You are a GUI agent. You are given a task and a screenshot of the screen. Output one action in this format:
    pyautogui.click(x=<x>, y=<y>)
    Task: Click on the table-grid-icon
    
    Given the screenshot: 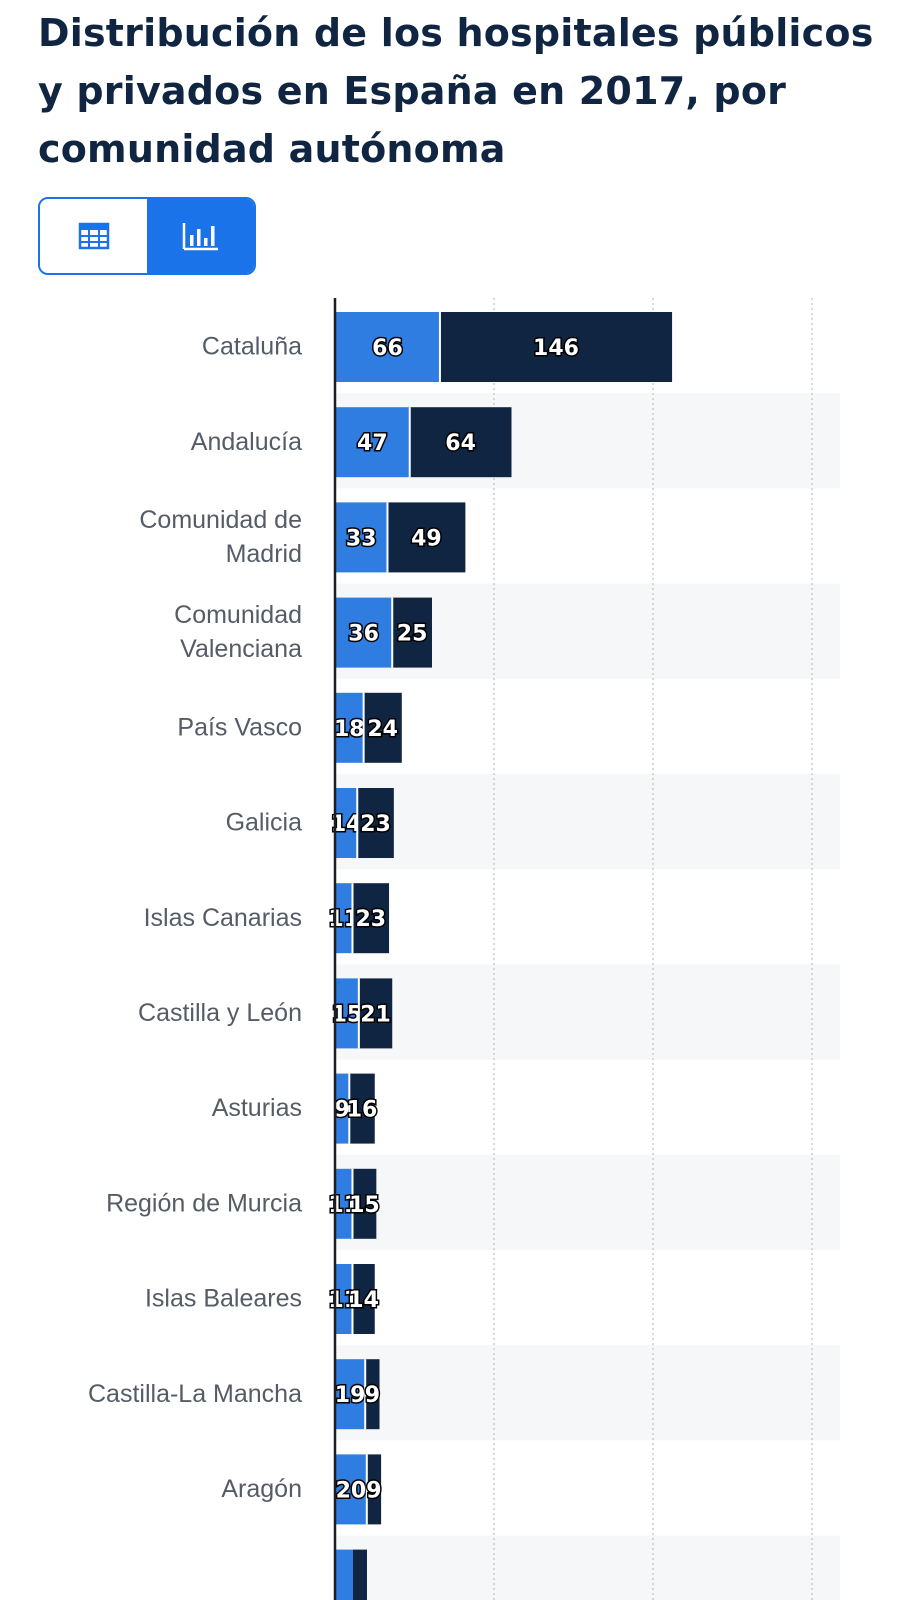 What is the action you would take?
    pyautogui.click(x=93, y=236)
    